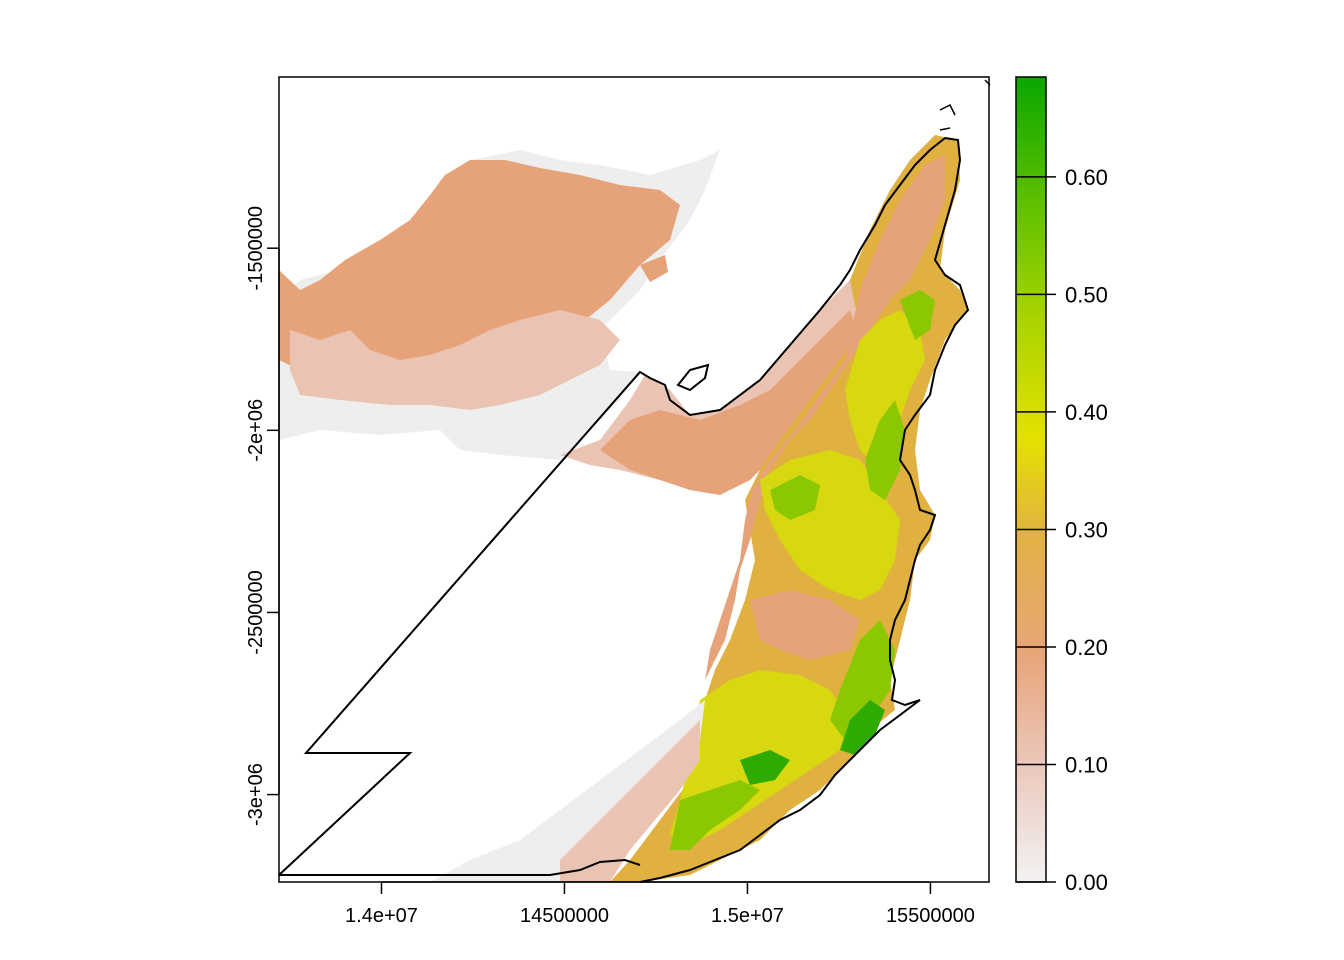  What do you see at coordinates (1086, 294) in the screenshot?
I see `legend-tick-label: 0.50` at bounding box center [1086, 294].